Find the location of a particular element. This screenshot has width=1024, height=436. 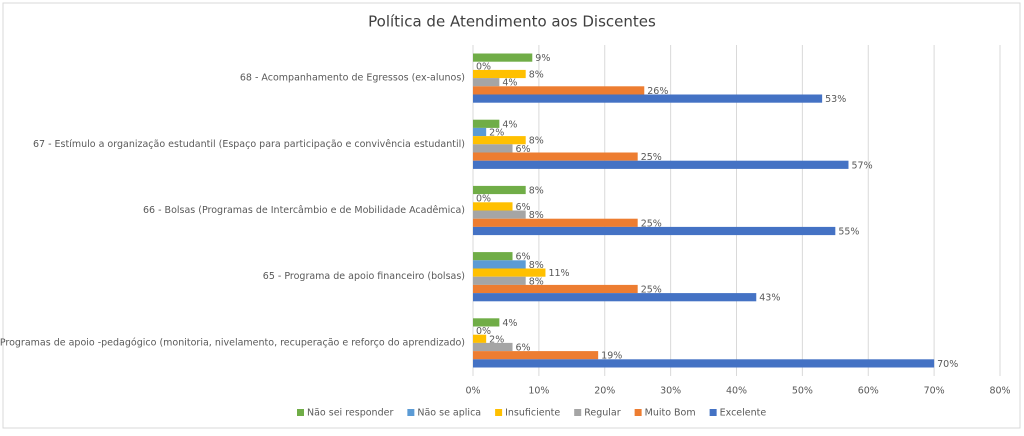

legend-label: Muito Bom is located at coordinates (670, 413).